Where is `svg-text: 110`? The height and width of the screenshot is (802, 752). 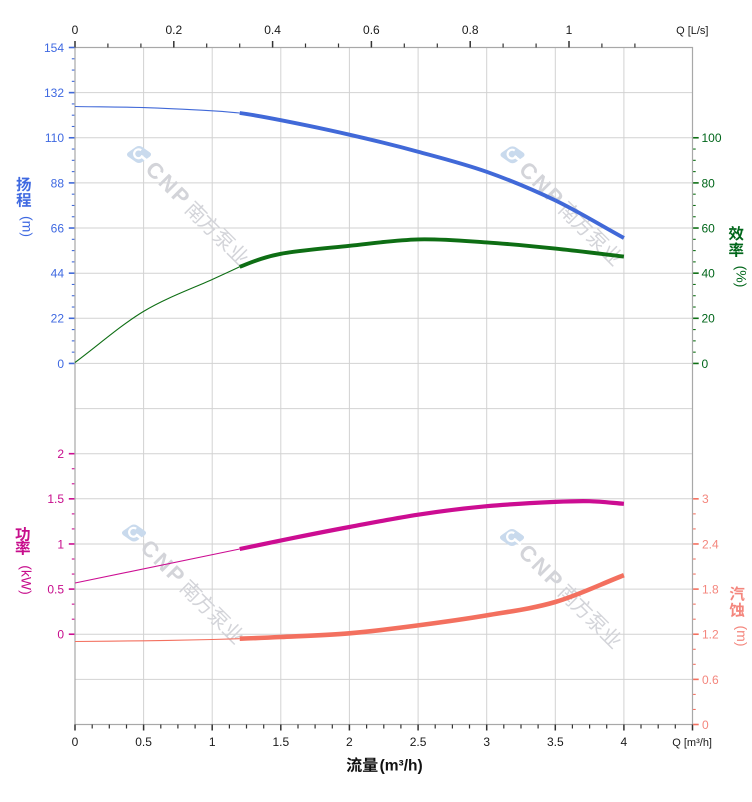
svg-text: 110 is located at coordinates (54, 138).